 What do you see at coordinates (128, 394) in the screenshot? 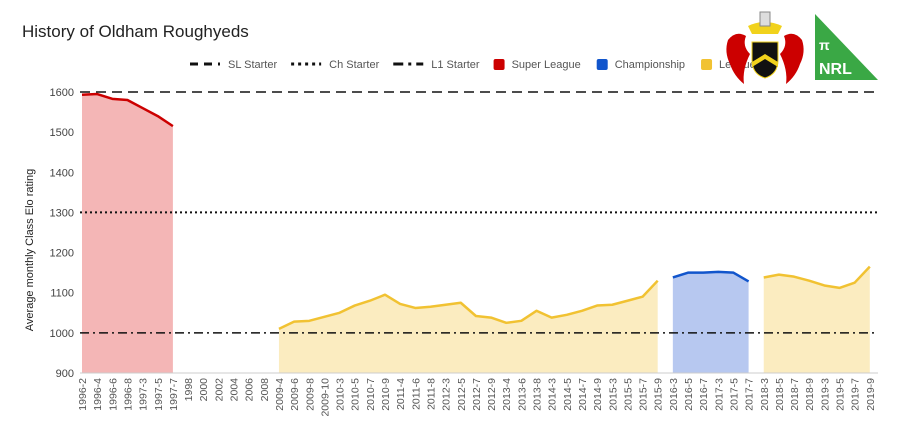
I see `x-tick-label: 1996-8` at bounding box center [128, 394].